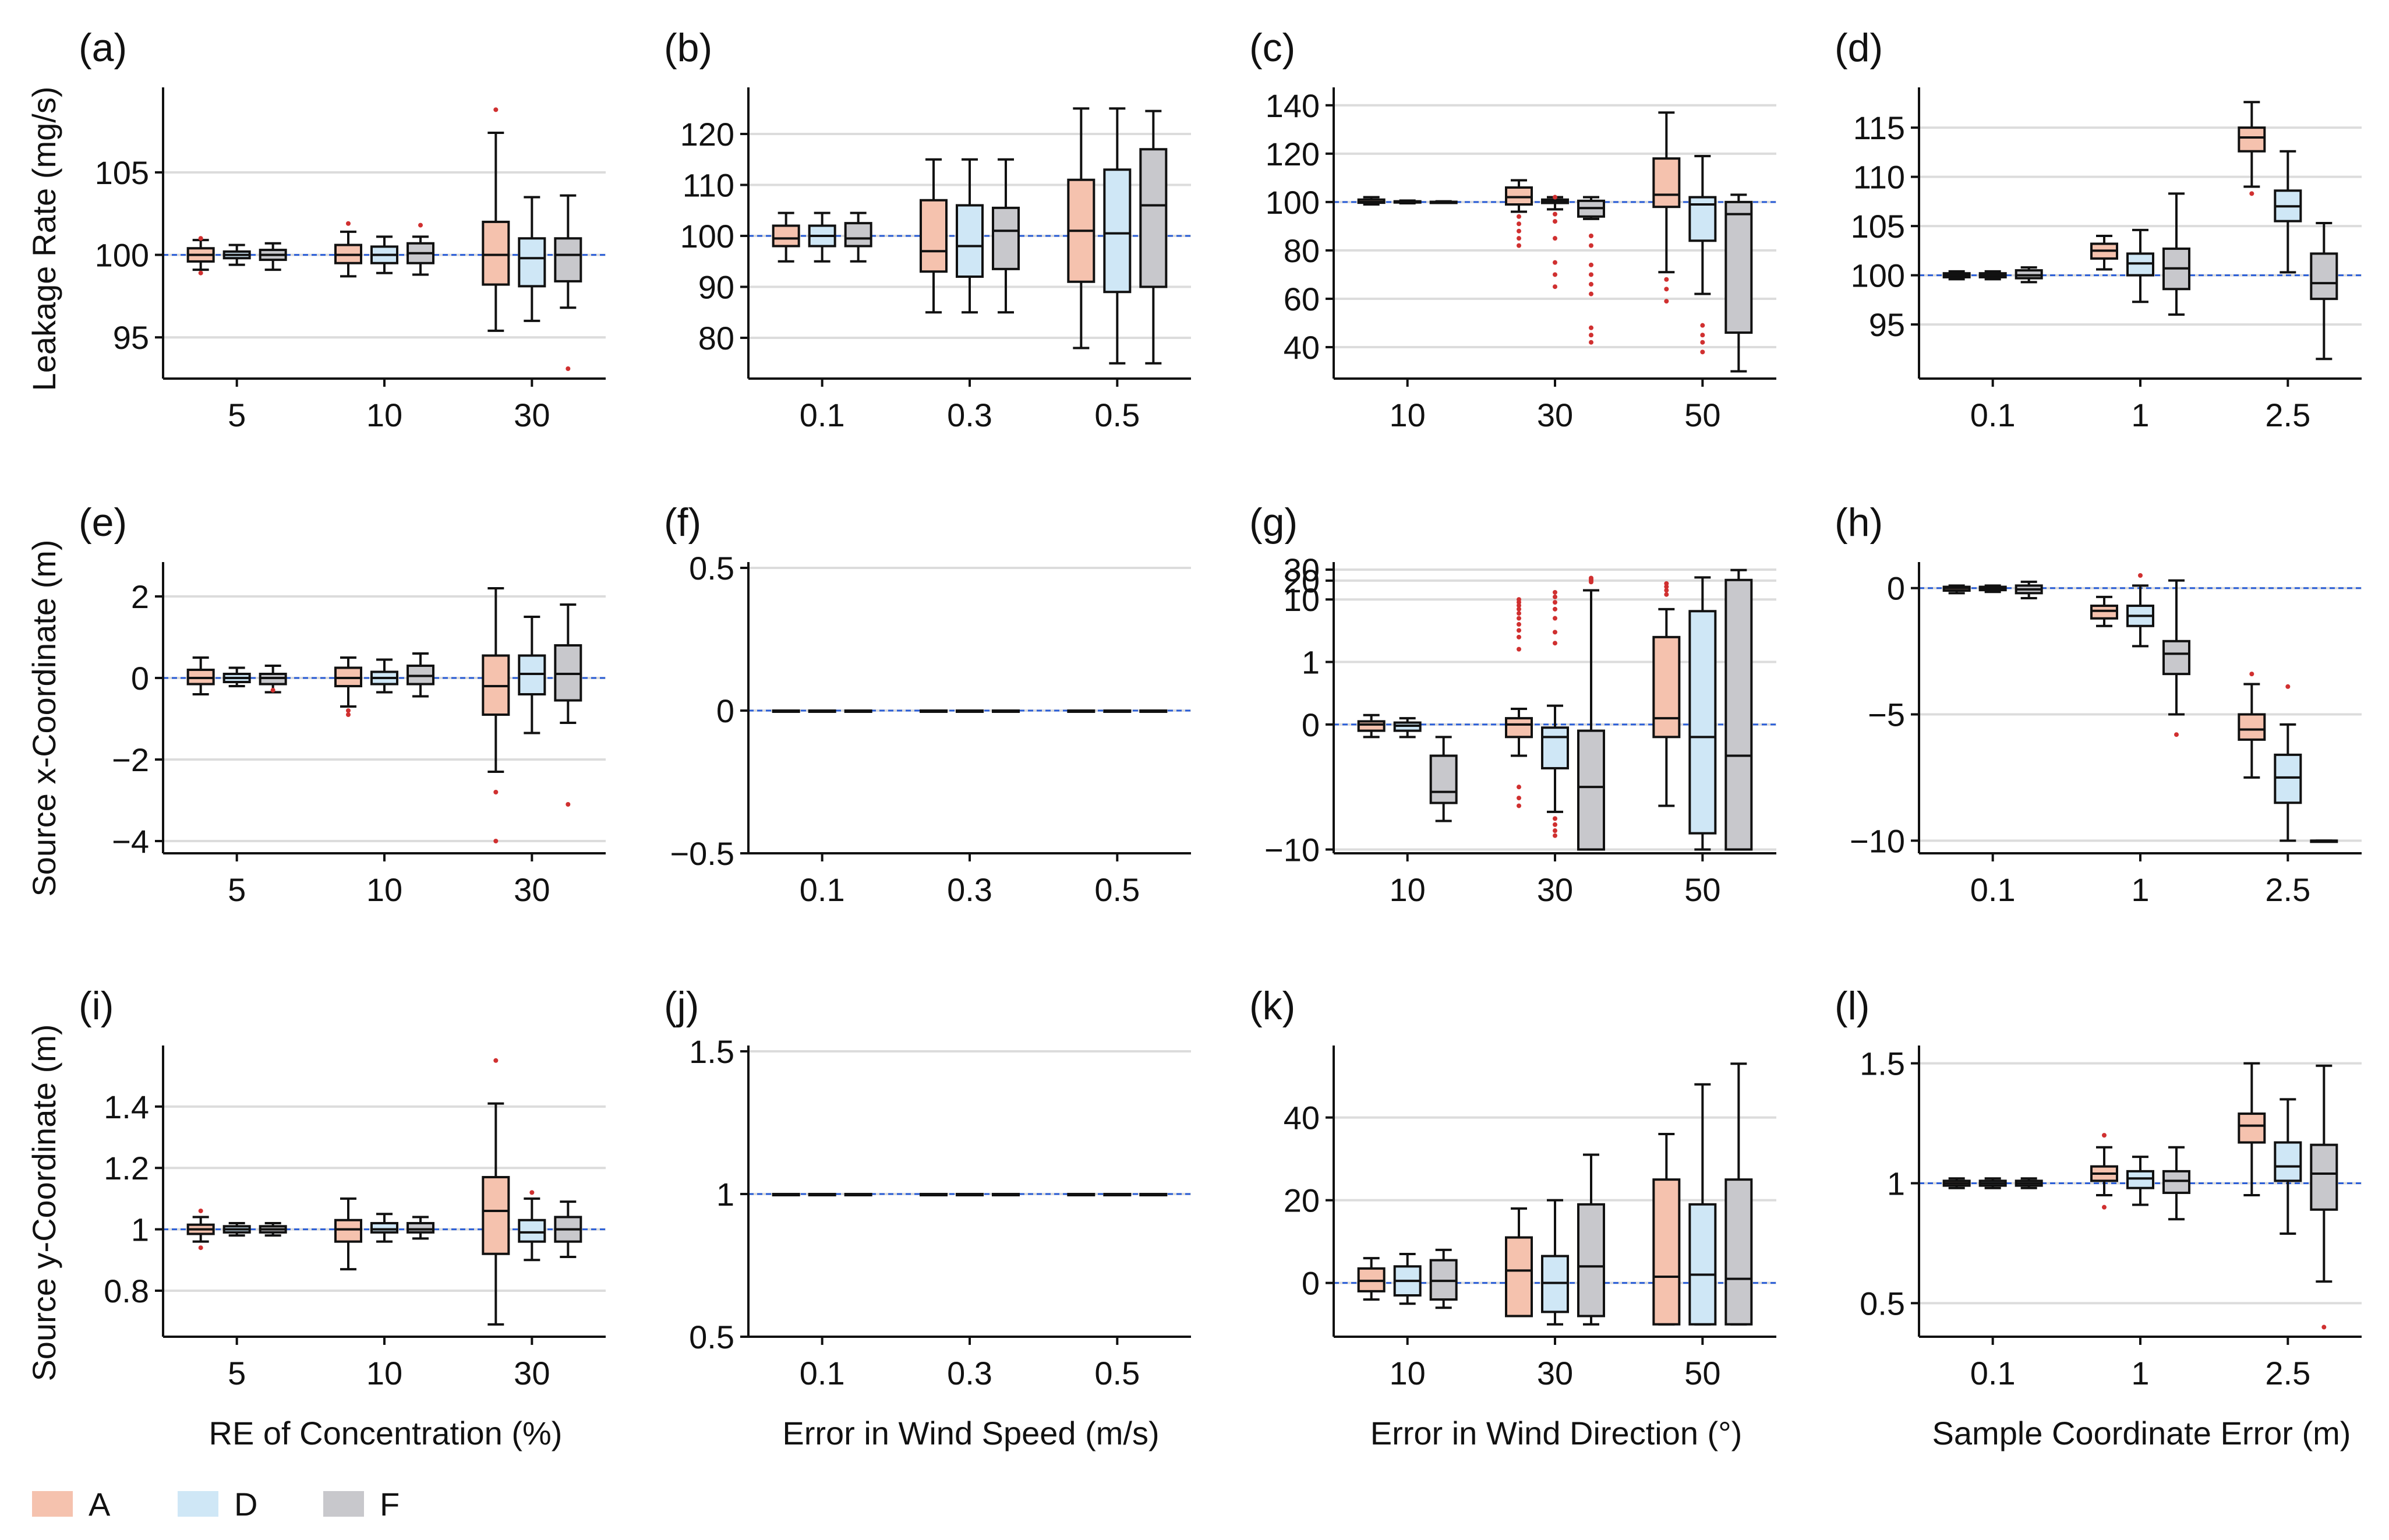 This screenshot has height=1540, width=2389. I want to click on box-f-2.5, so click(2324, 841).